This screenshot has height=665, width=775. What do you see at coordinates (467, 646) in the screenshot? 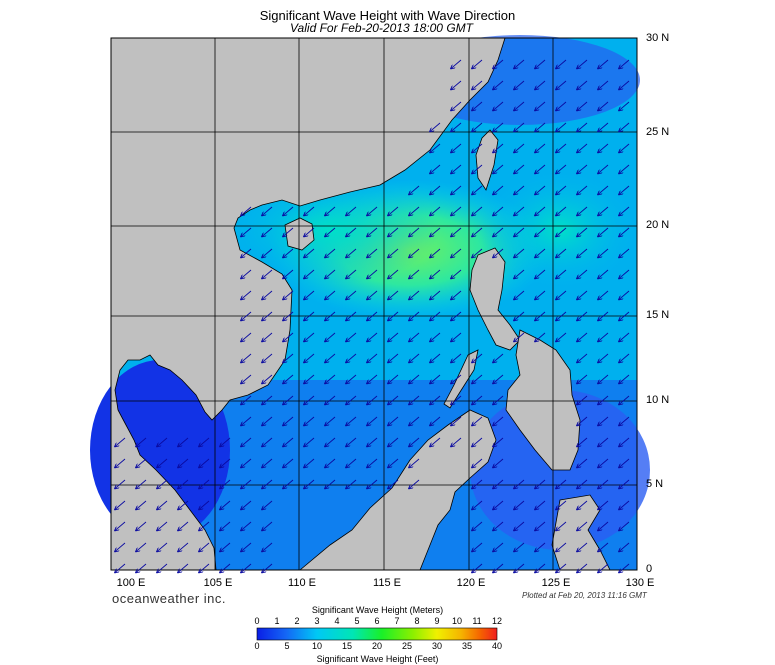
I see `feet-tick: 35` at bounding box center [467, 646].